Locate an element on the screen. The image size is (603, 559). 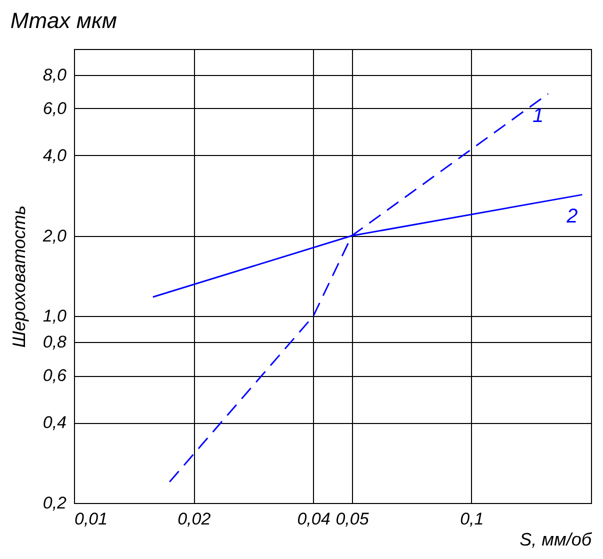
series-label: 2 is located at coordinates (572, 217).